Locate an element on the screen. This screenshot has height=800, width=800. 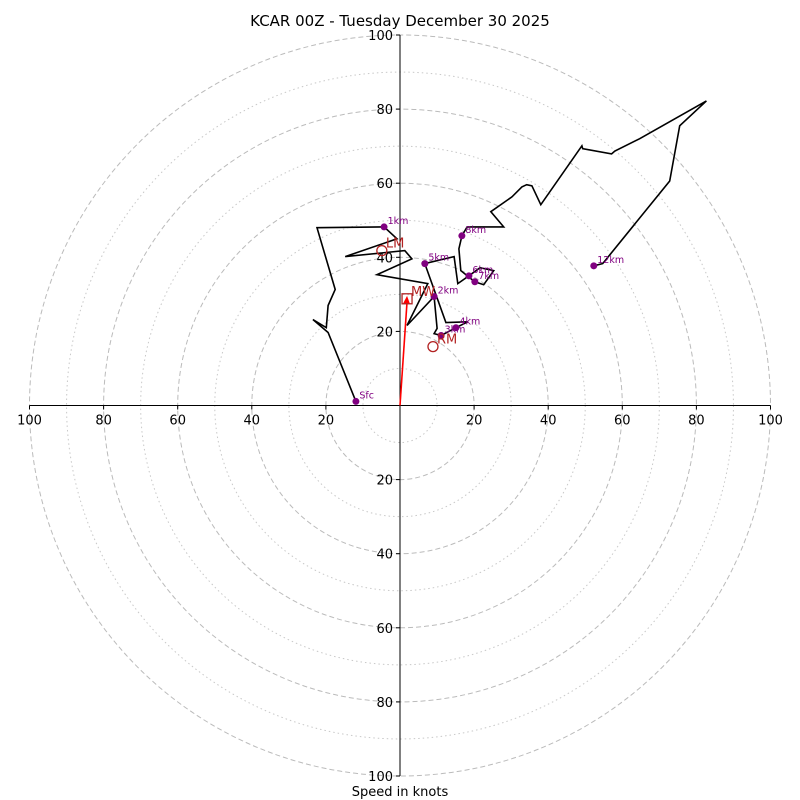
x-axis-label: Speed in knots is located at coordinates (400, 792).